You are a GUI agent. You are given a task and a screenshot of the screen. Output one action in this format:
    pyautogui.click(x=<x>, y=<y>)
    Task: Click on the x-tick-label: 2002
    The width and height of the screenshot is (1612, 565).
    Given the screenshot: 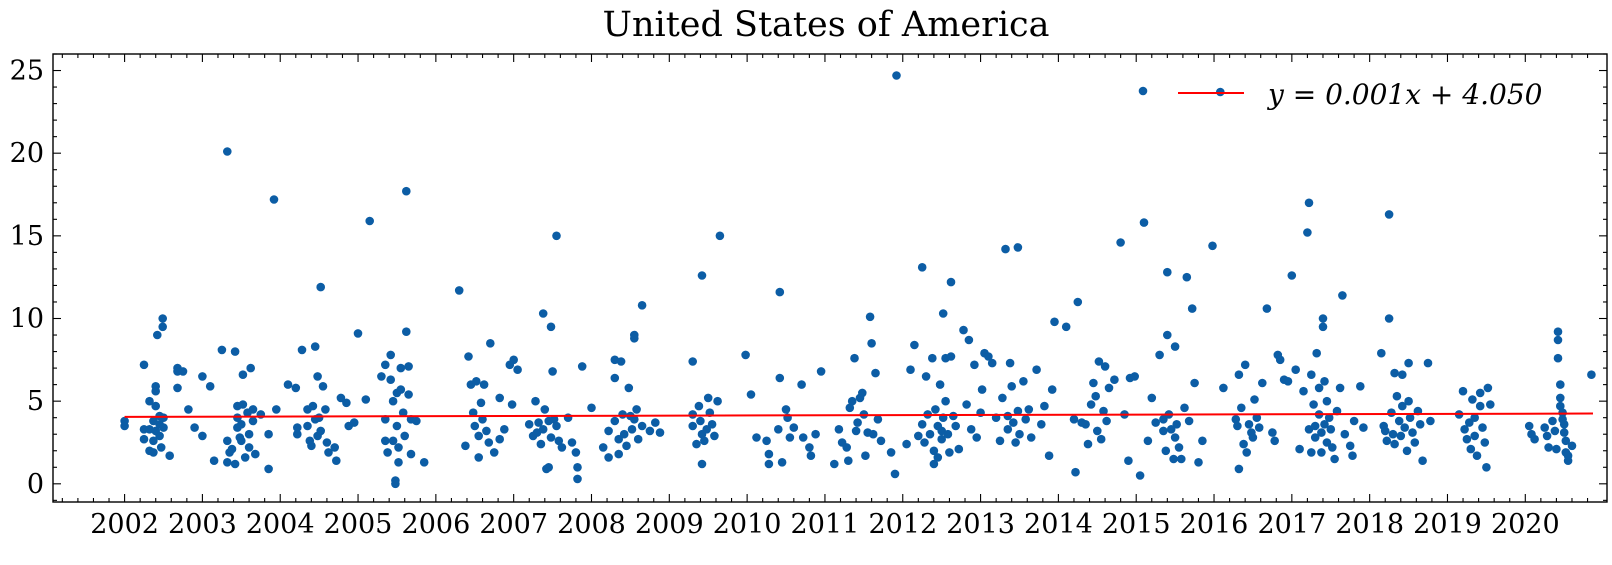 What is the action you would take?
    pyautogui.click(x=124, y=524)
    